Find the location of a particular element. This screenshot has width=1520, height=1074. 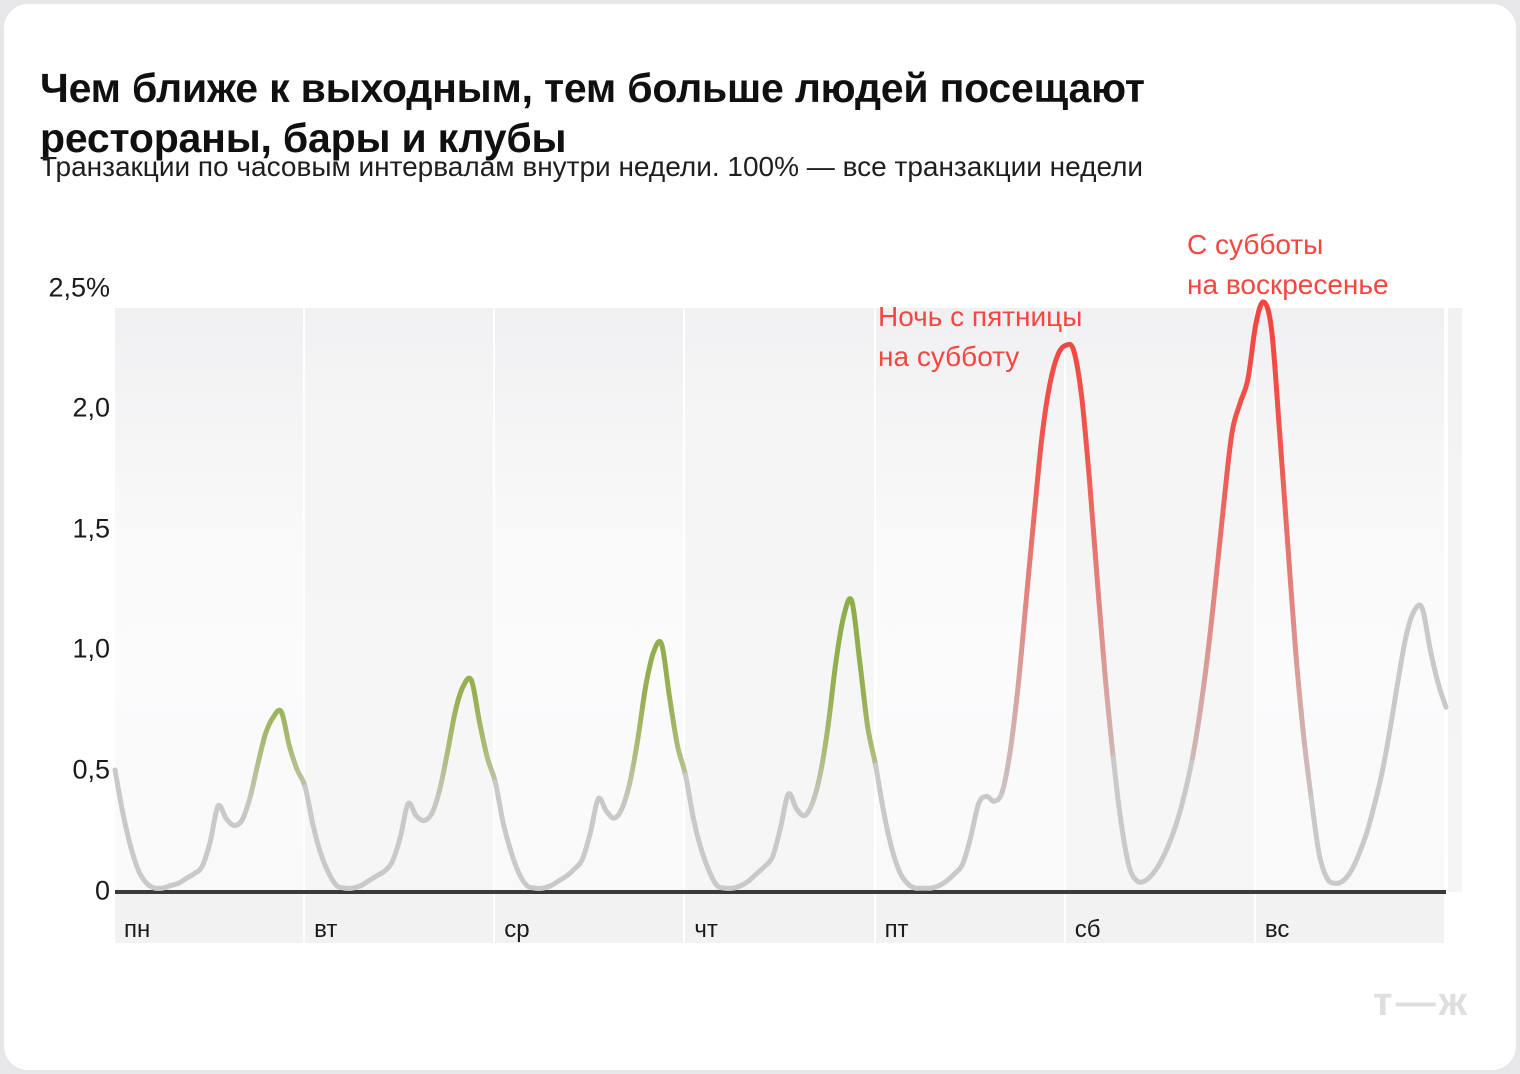

day-label-cell-чт: чт is located at coordinates (779, 918).